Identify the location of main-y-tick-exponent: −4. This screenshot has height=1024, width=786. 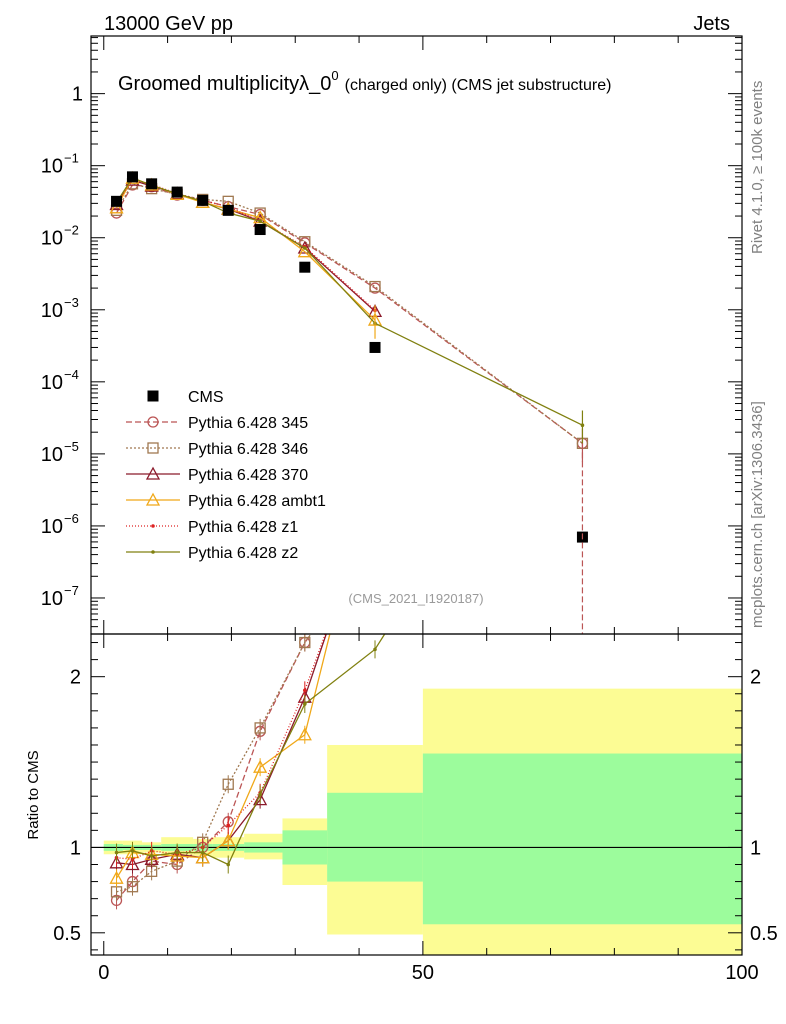
(71, 374).